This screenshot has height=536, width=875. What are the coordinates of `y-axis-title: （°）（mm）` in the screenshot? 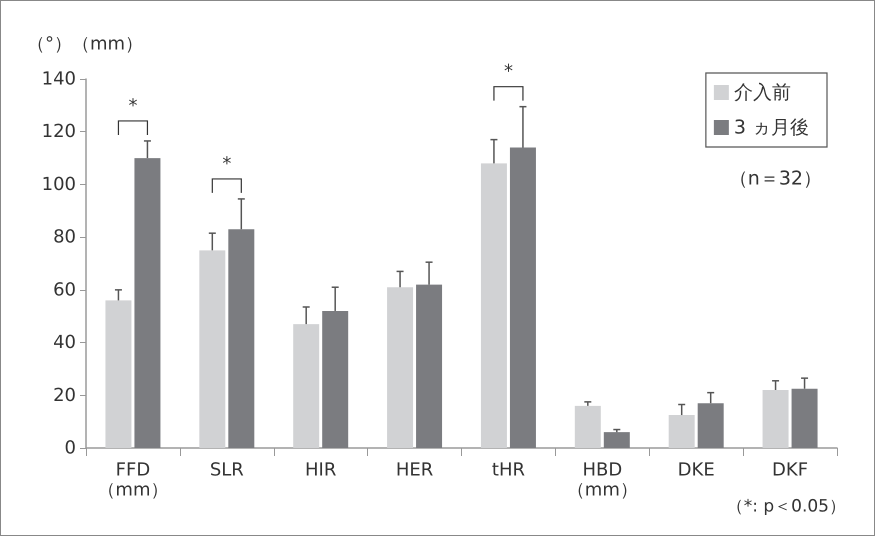 It's located at (85, 44).